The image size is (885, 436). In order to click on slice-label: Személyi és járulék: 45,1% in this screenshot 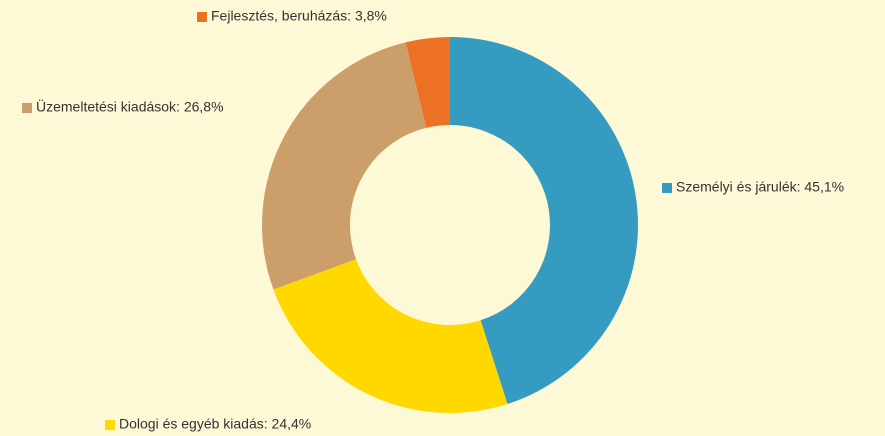, I will do `click(760, 187)`.